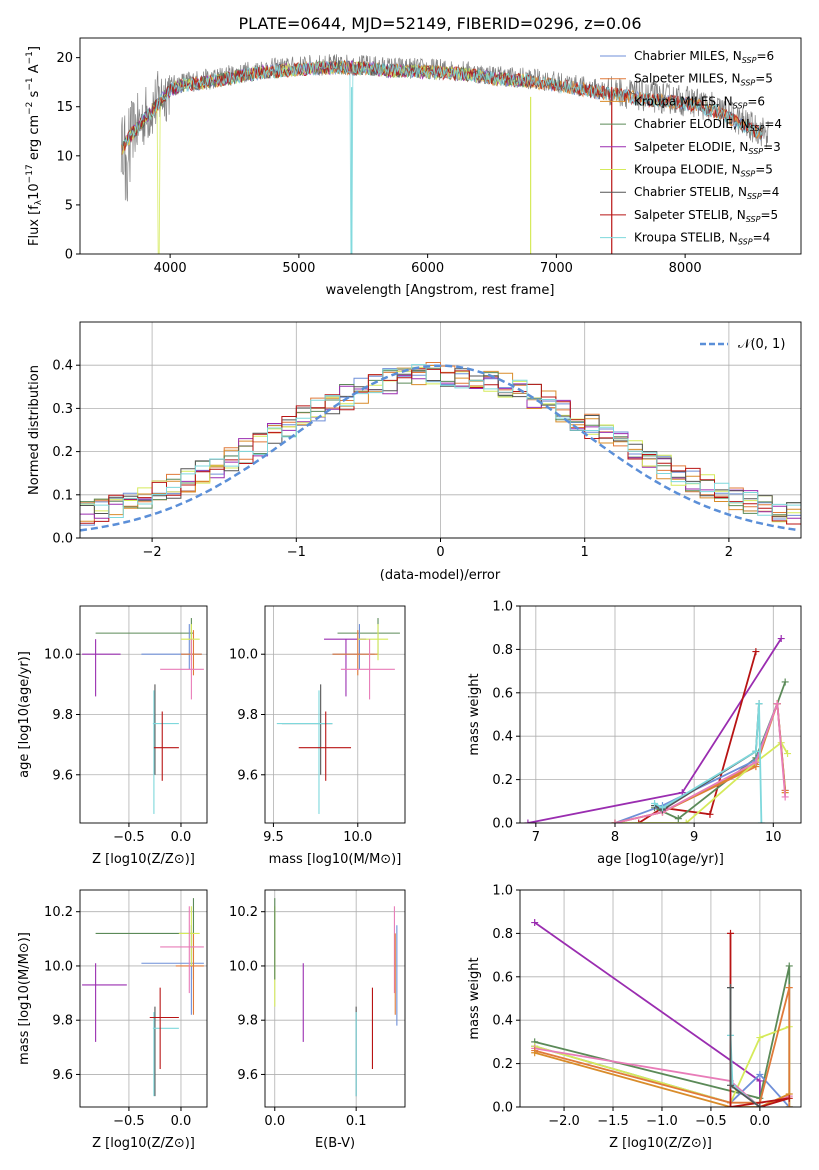 The width and height of the screenshot is (819, 1170). Describe the element at coordinates (706, 216) in the screenshot. I see `legend-label: Salpeter STELIB, NSSP=5` at that location.